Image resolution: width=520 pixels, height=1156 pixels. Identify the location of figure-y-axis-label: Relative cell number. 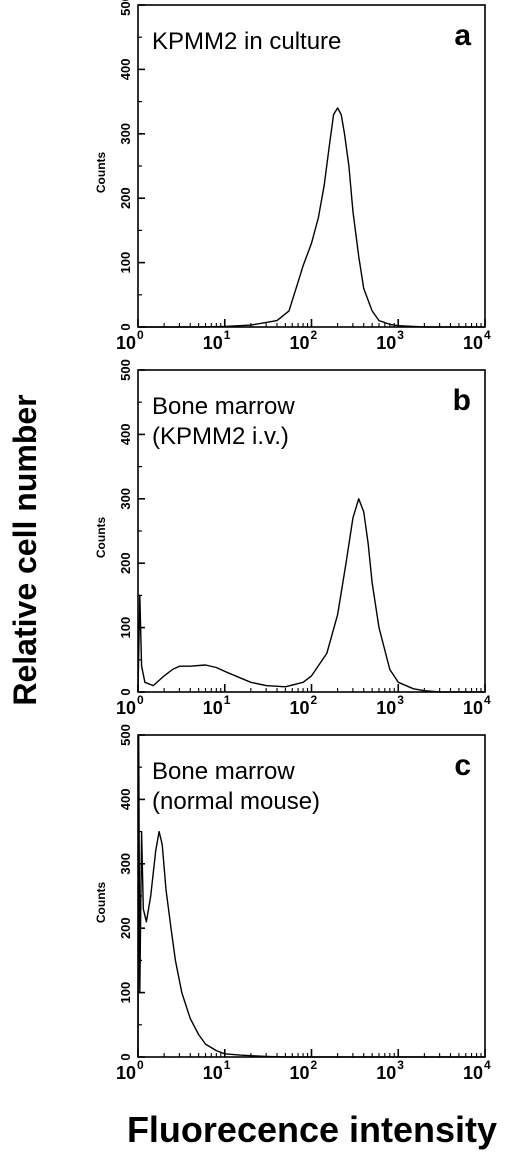
(25, 549).